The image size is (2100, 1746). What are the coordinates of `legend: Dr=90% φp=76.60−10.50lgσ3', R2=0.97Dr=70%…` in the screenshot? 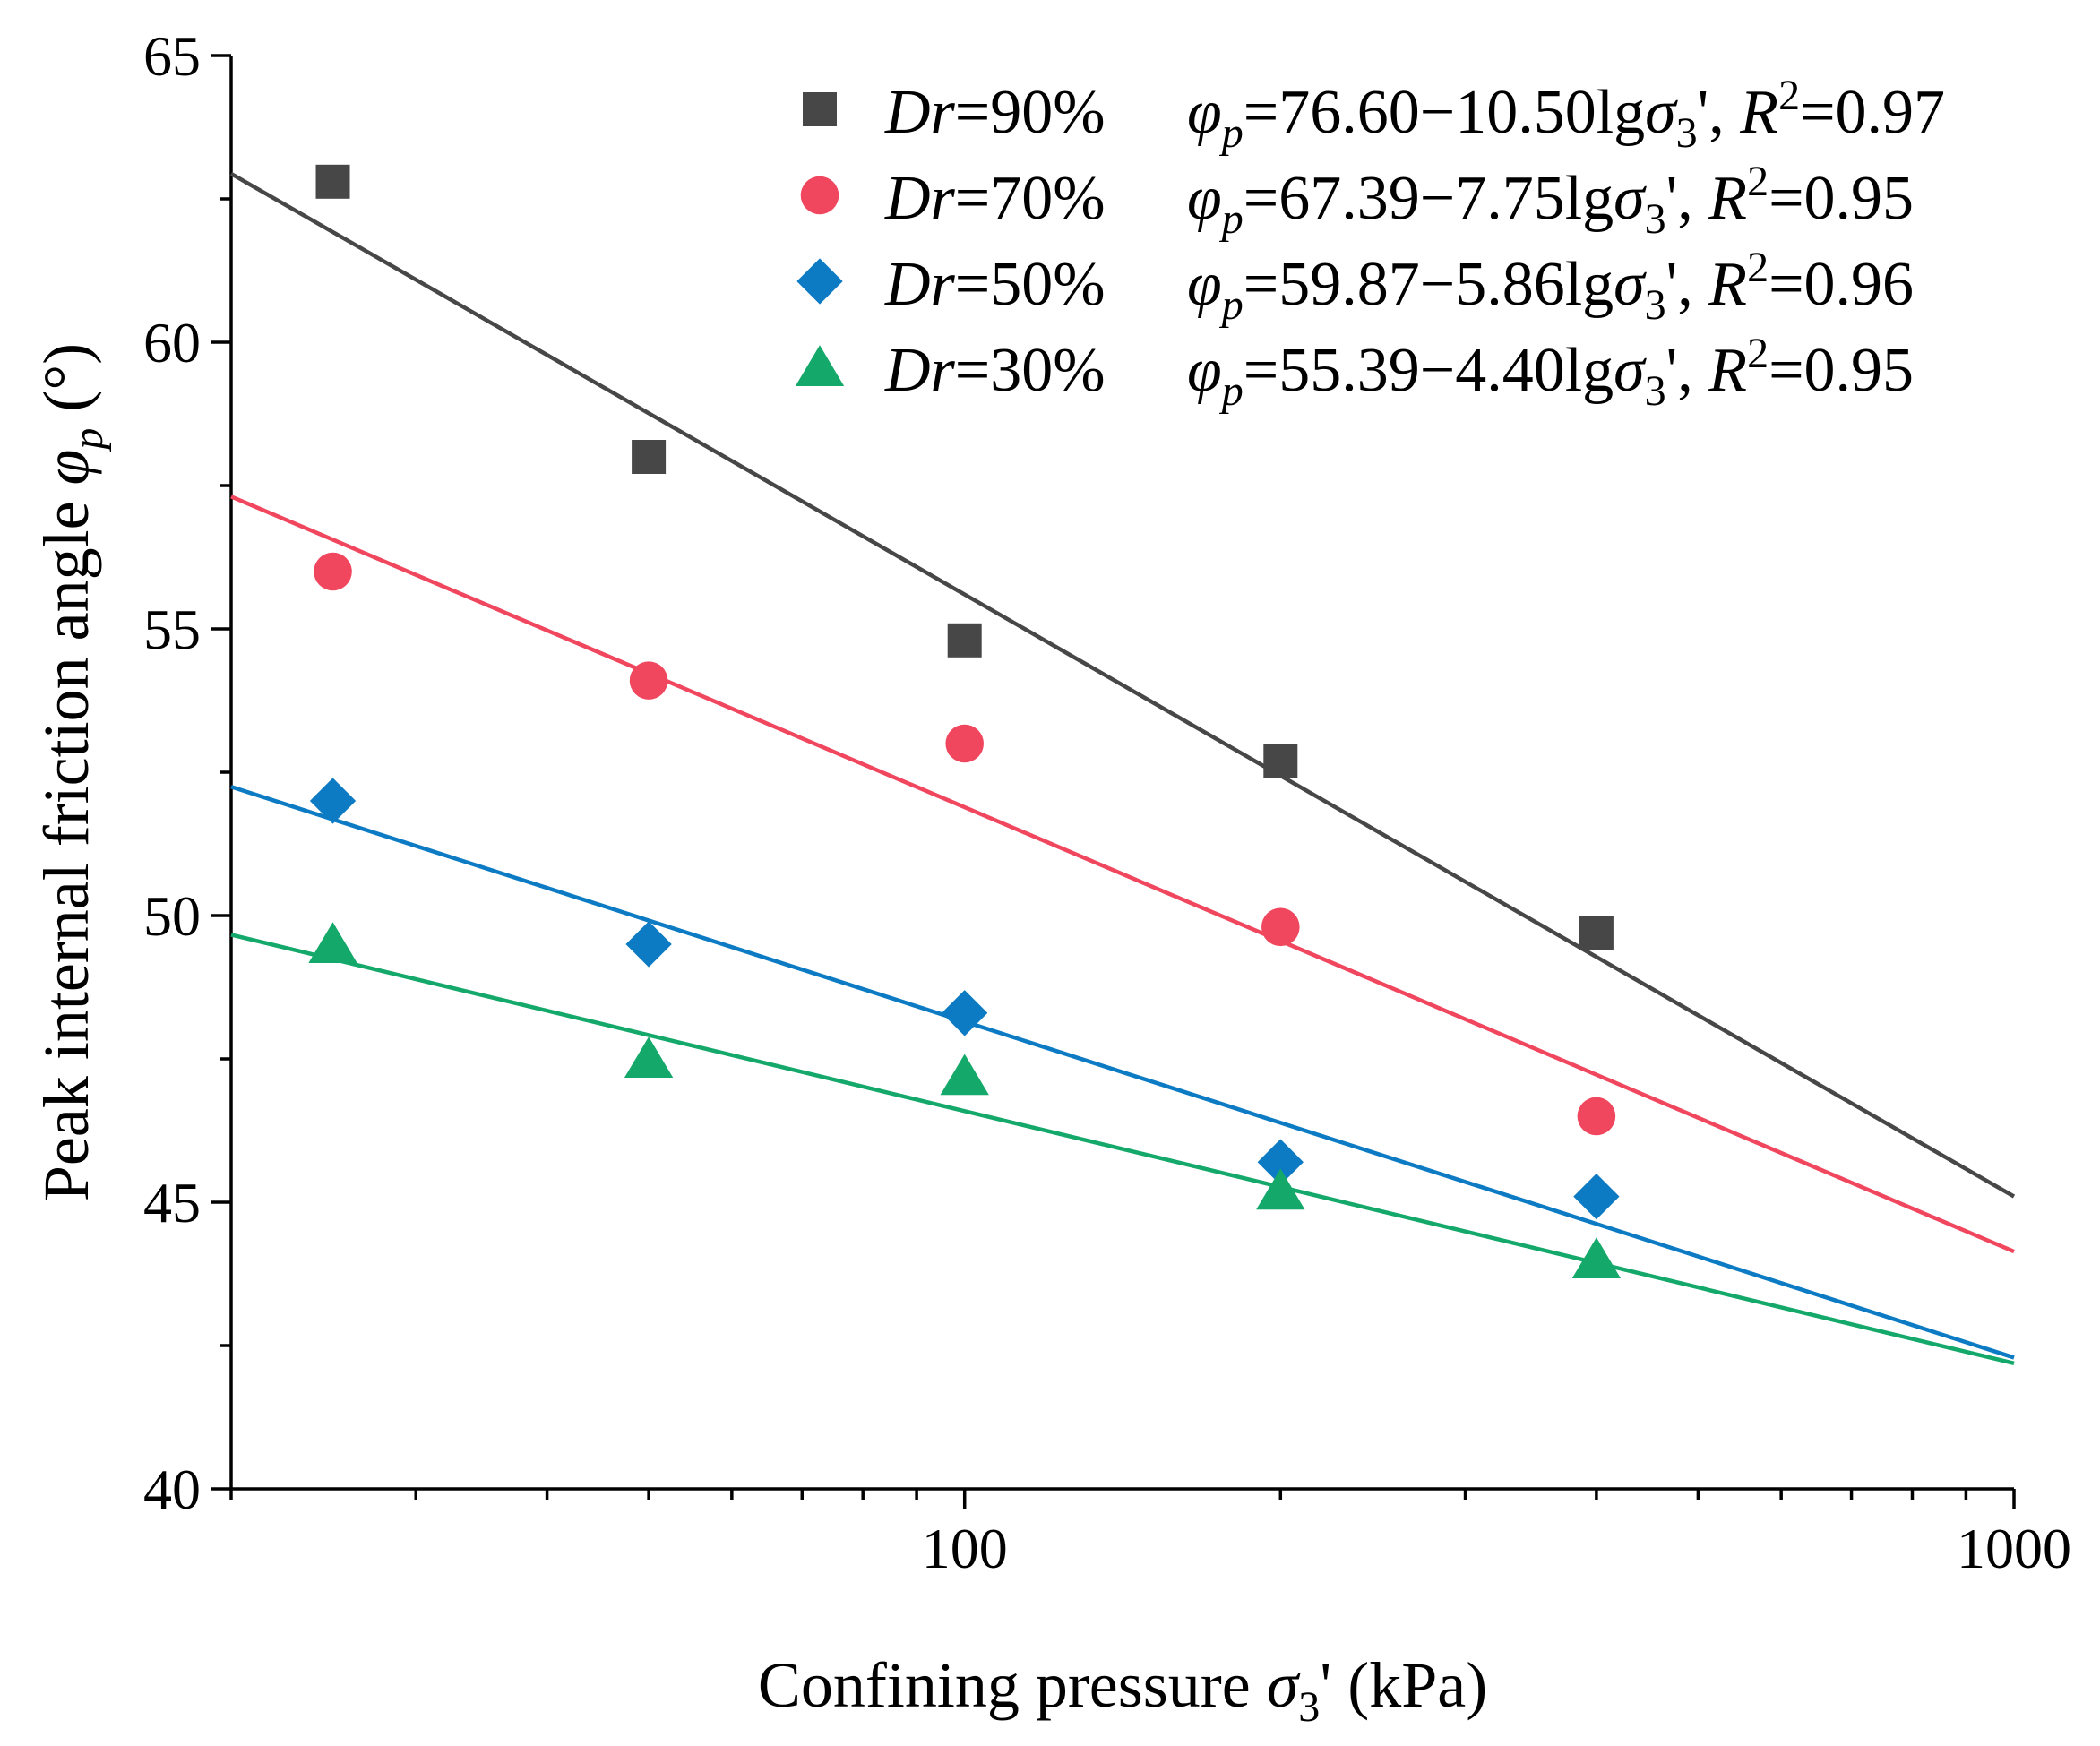 It's located at (1370, 243).